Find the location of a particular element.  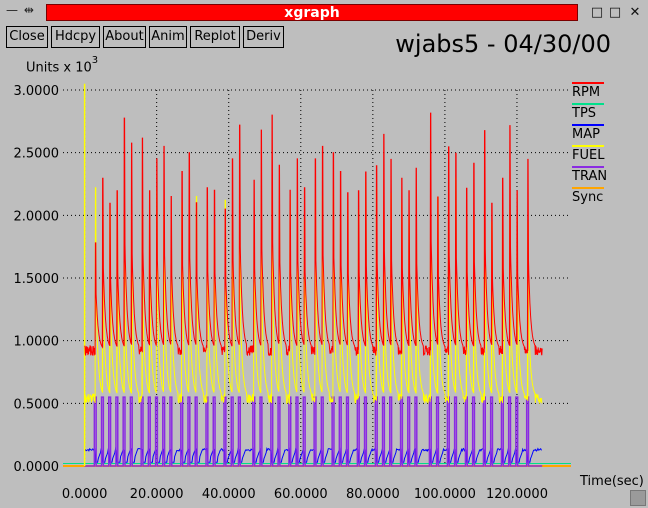

deriv-button: Deriv is located at coordinates (263, 37).